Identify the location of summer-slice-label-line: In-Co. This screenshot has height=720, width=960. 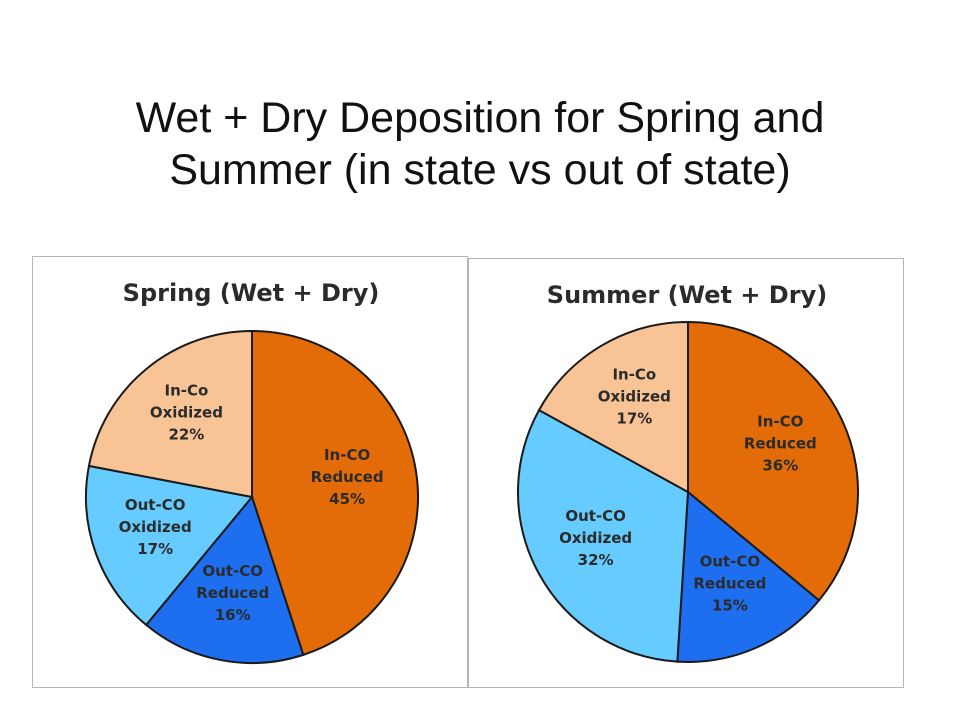
(634, 374).